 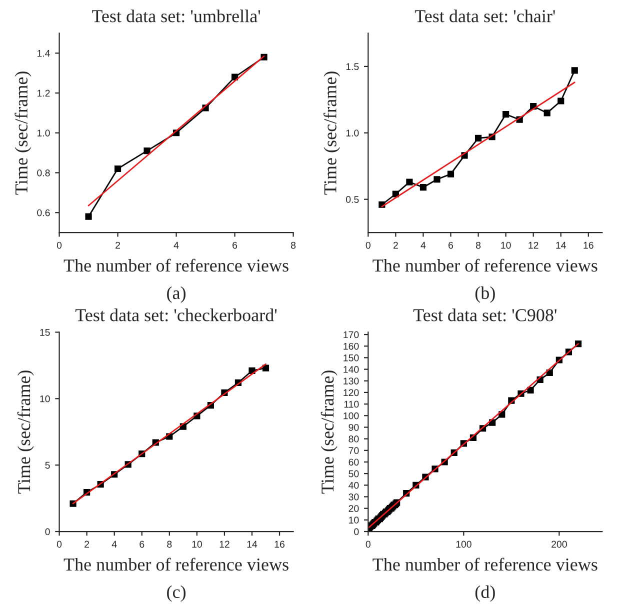 I want to click on text: (c), so click(x=176, y=593).